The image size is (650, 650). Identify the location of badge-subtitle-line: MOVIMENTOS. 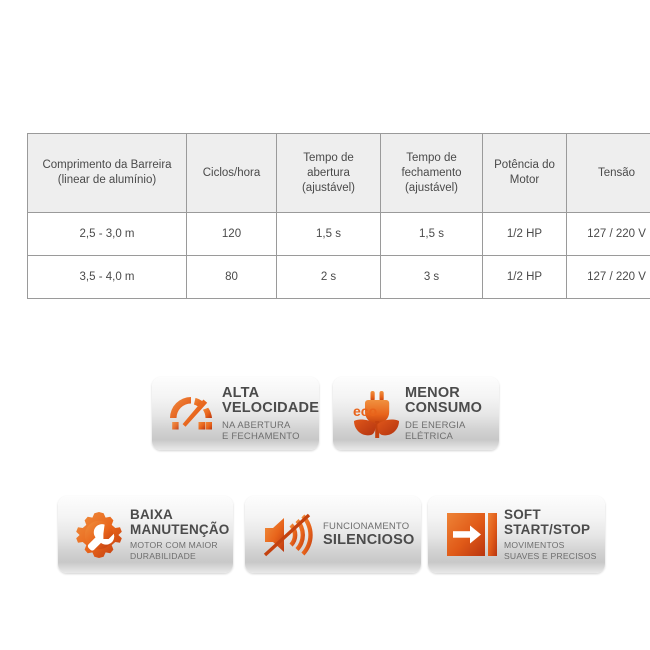
(534, 545).